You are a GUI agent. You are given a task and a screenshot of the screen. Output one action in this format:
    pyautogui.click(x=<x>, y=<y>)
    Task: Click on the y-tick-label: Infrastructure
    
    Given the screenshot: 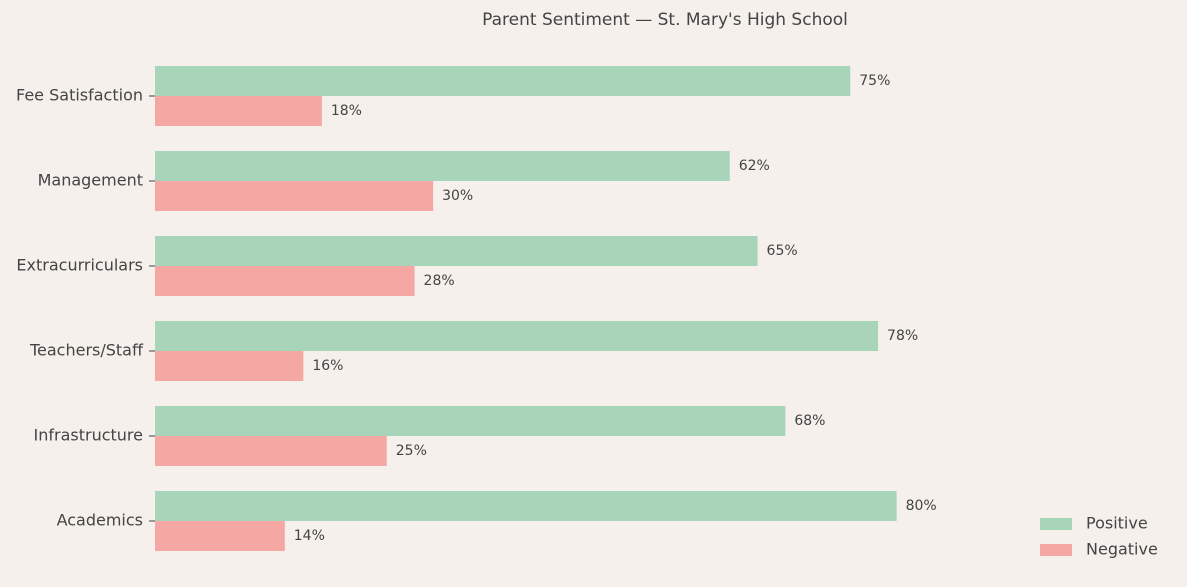 What is the action you would take?
    pyautogui.click(x=88, y=435)
    